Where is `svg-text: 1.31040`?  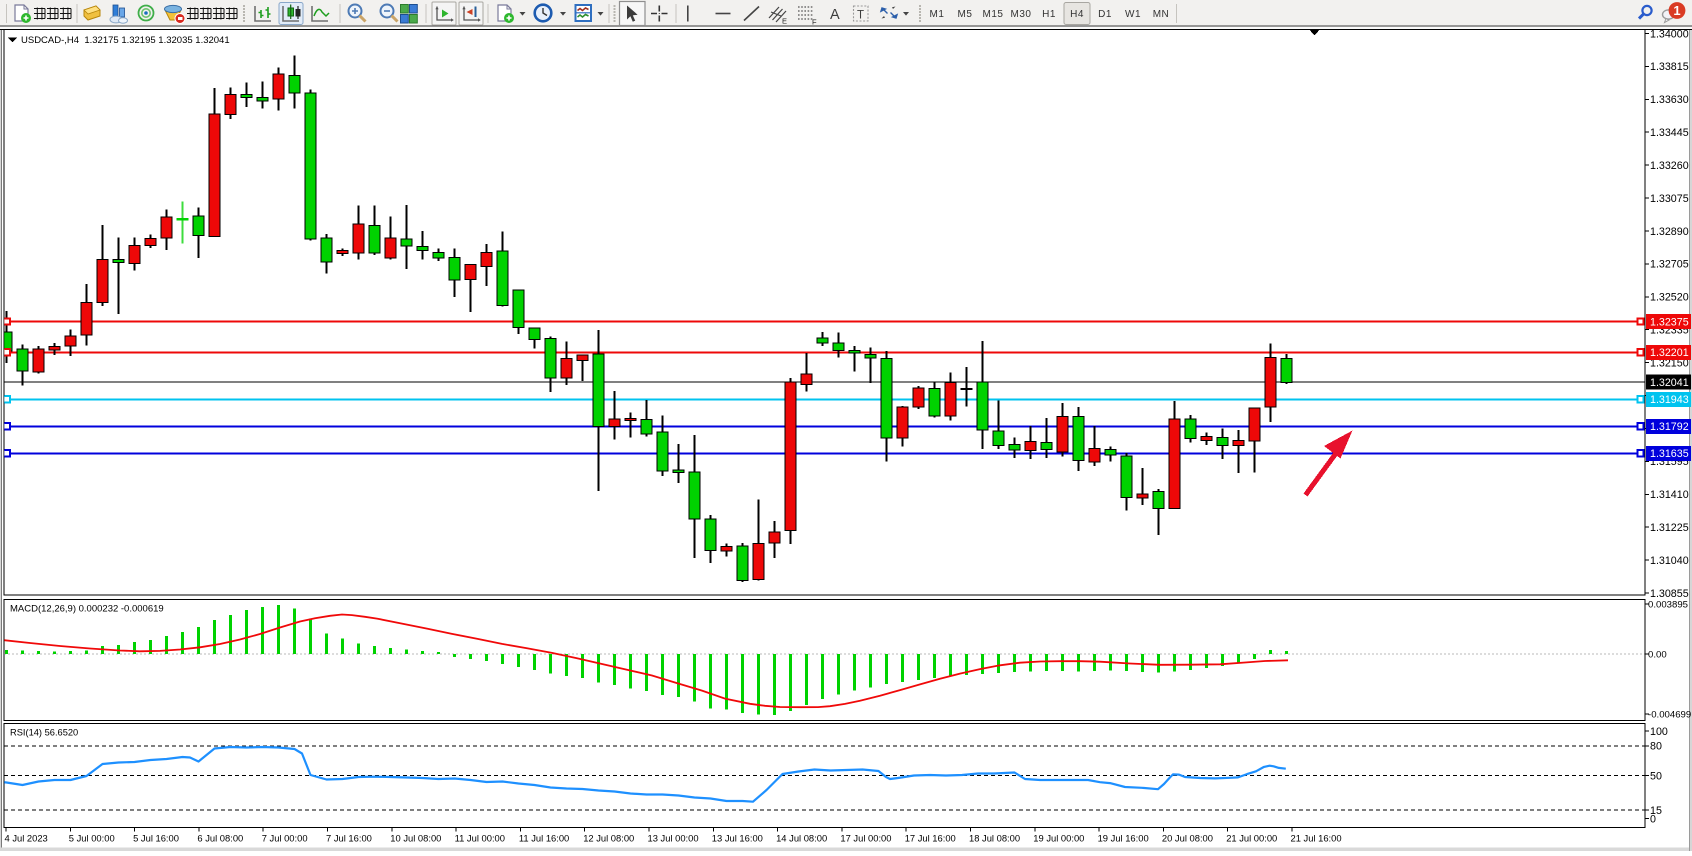
svg-text: 1.31040 is located at coordinates (1669, 561).